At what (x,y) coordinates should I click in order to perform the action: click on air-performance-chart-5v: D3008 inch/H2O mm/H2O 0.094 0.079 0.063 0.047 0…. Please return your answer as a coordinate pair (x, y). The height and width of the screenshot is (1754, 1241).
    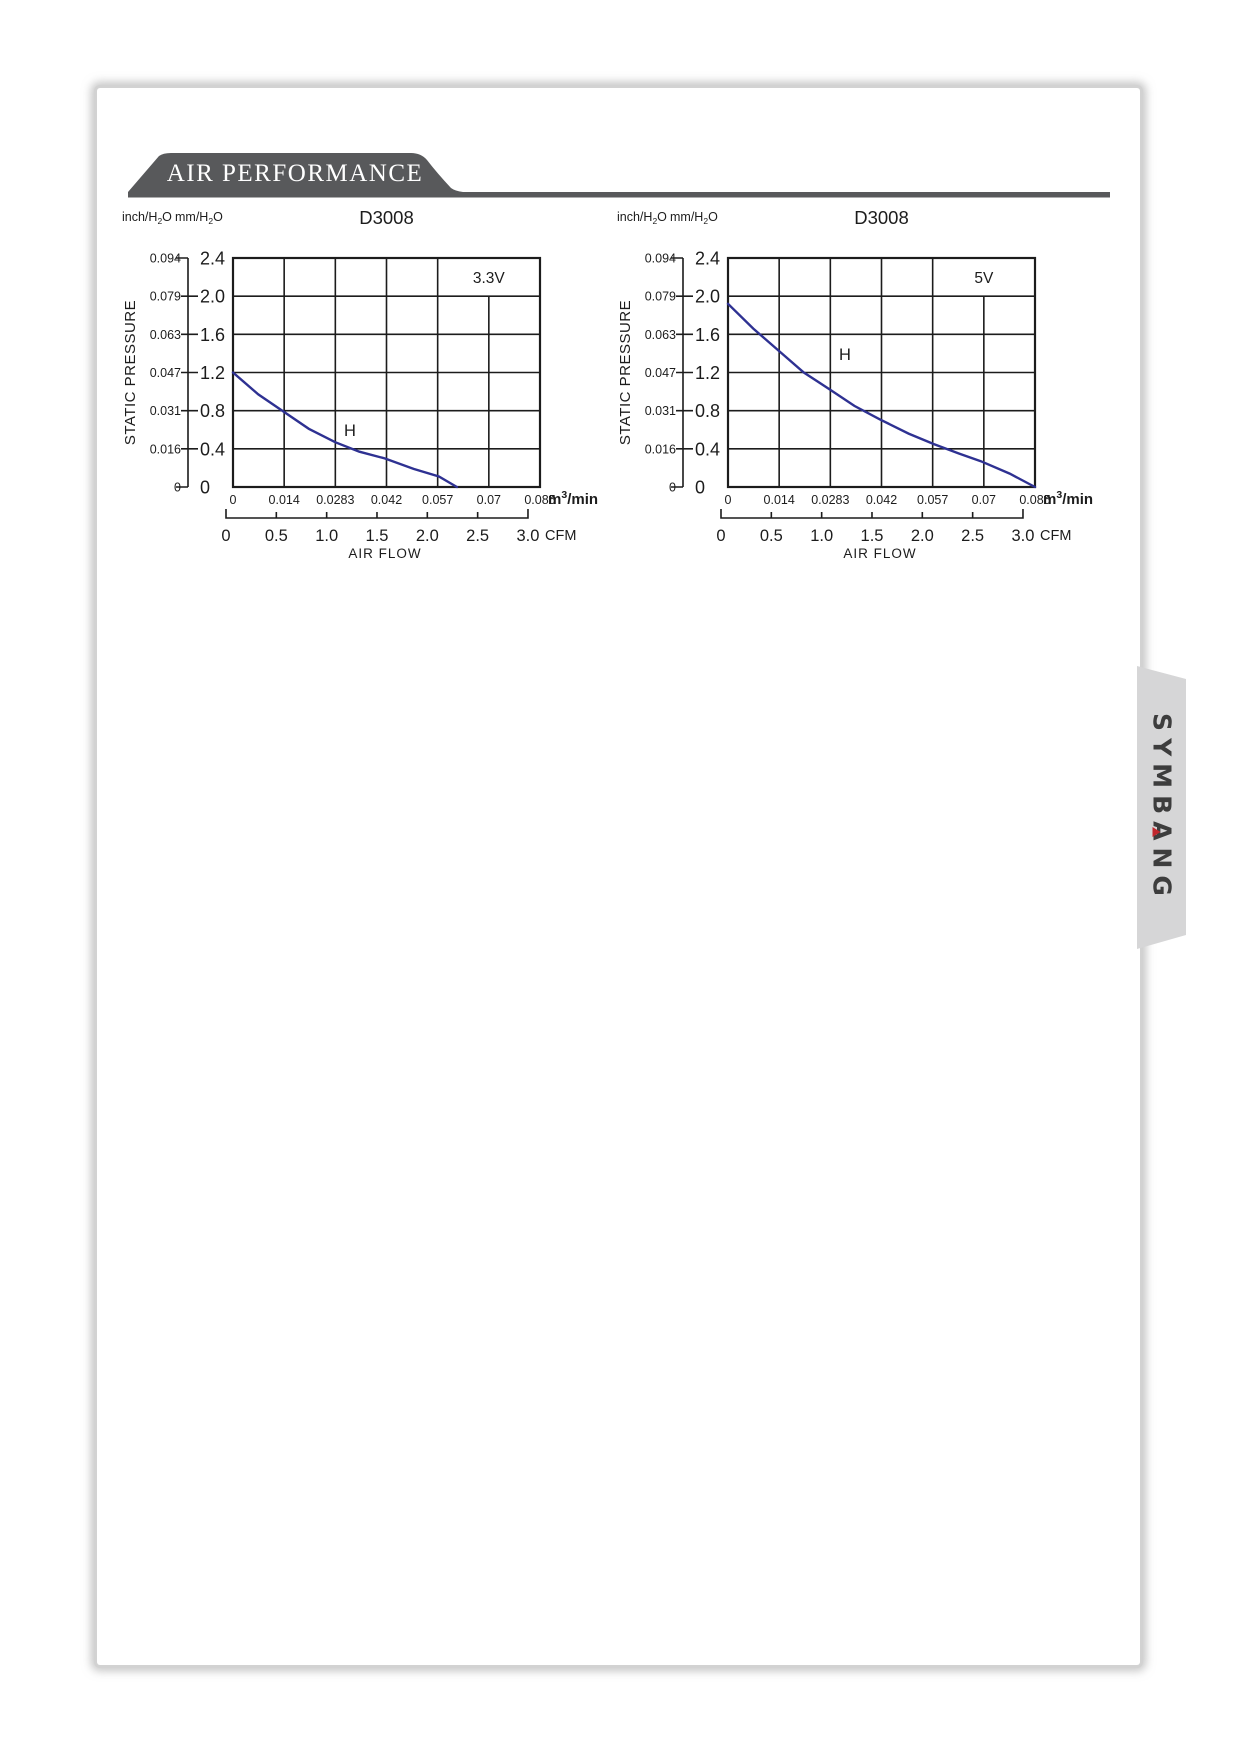
    Looking at the image, I should click on (860, 384).